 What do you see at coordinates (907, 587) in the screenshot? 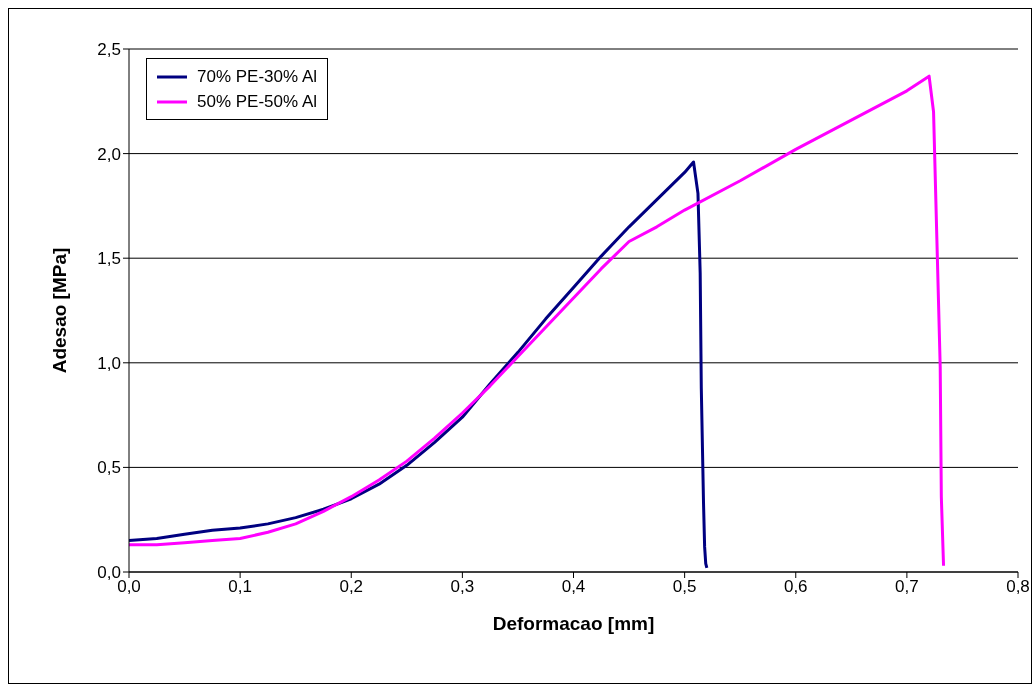
I see `x-tick-label: 0,7` at bounding box center [907, 587].